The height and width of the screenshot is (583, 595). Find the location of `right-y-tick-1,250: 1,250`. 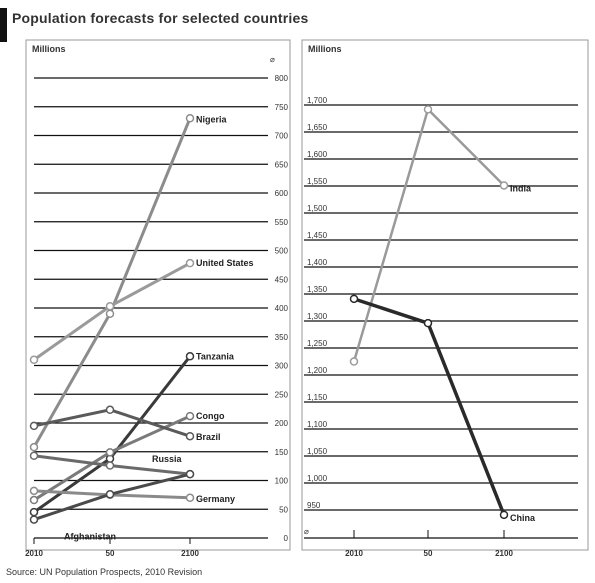

right-y-tick-1,250: 1,250 is located at coordinates (317, 343).